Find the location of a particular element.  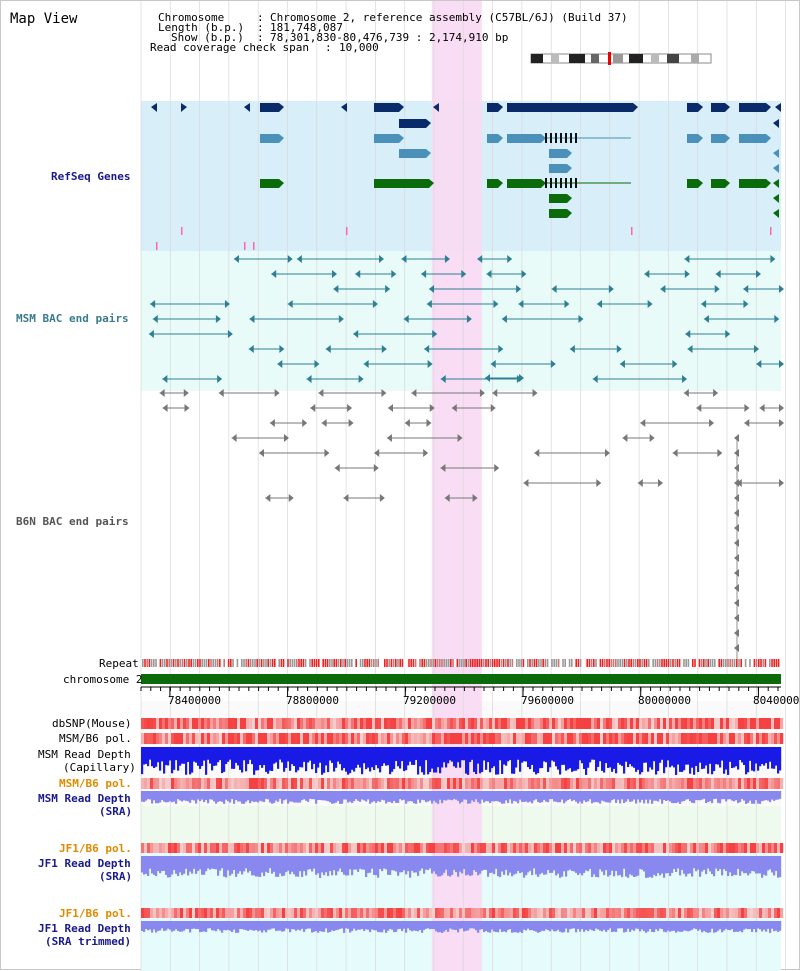

track-label-dbsnp: dbSNP(Mouse) is located at coordinates (92, 723).